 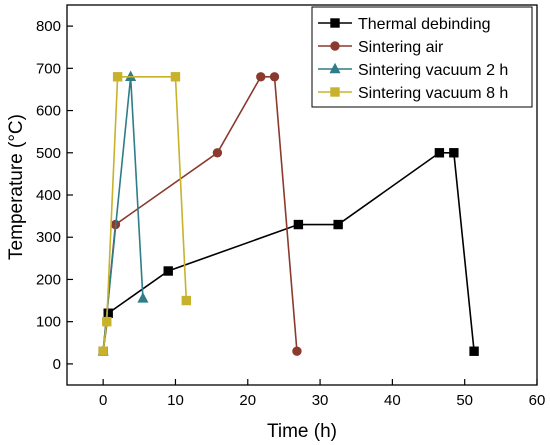 I want to click on y-tick-label: 800, so click(x=48, y=26).